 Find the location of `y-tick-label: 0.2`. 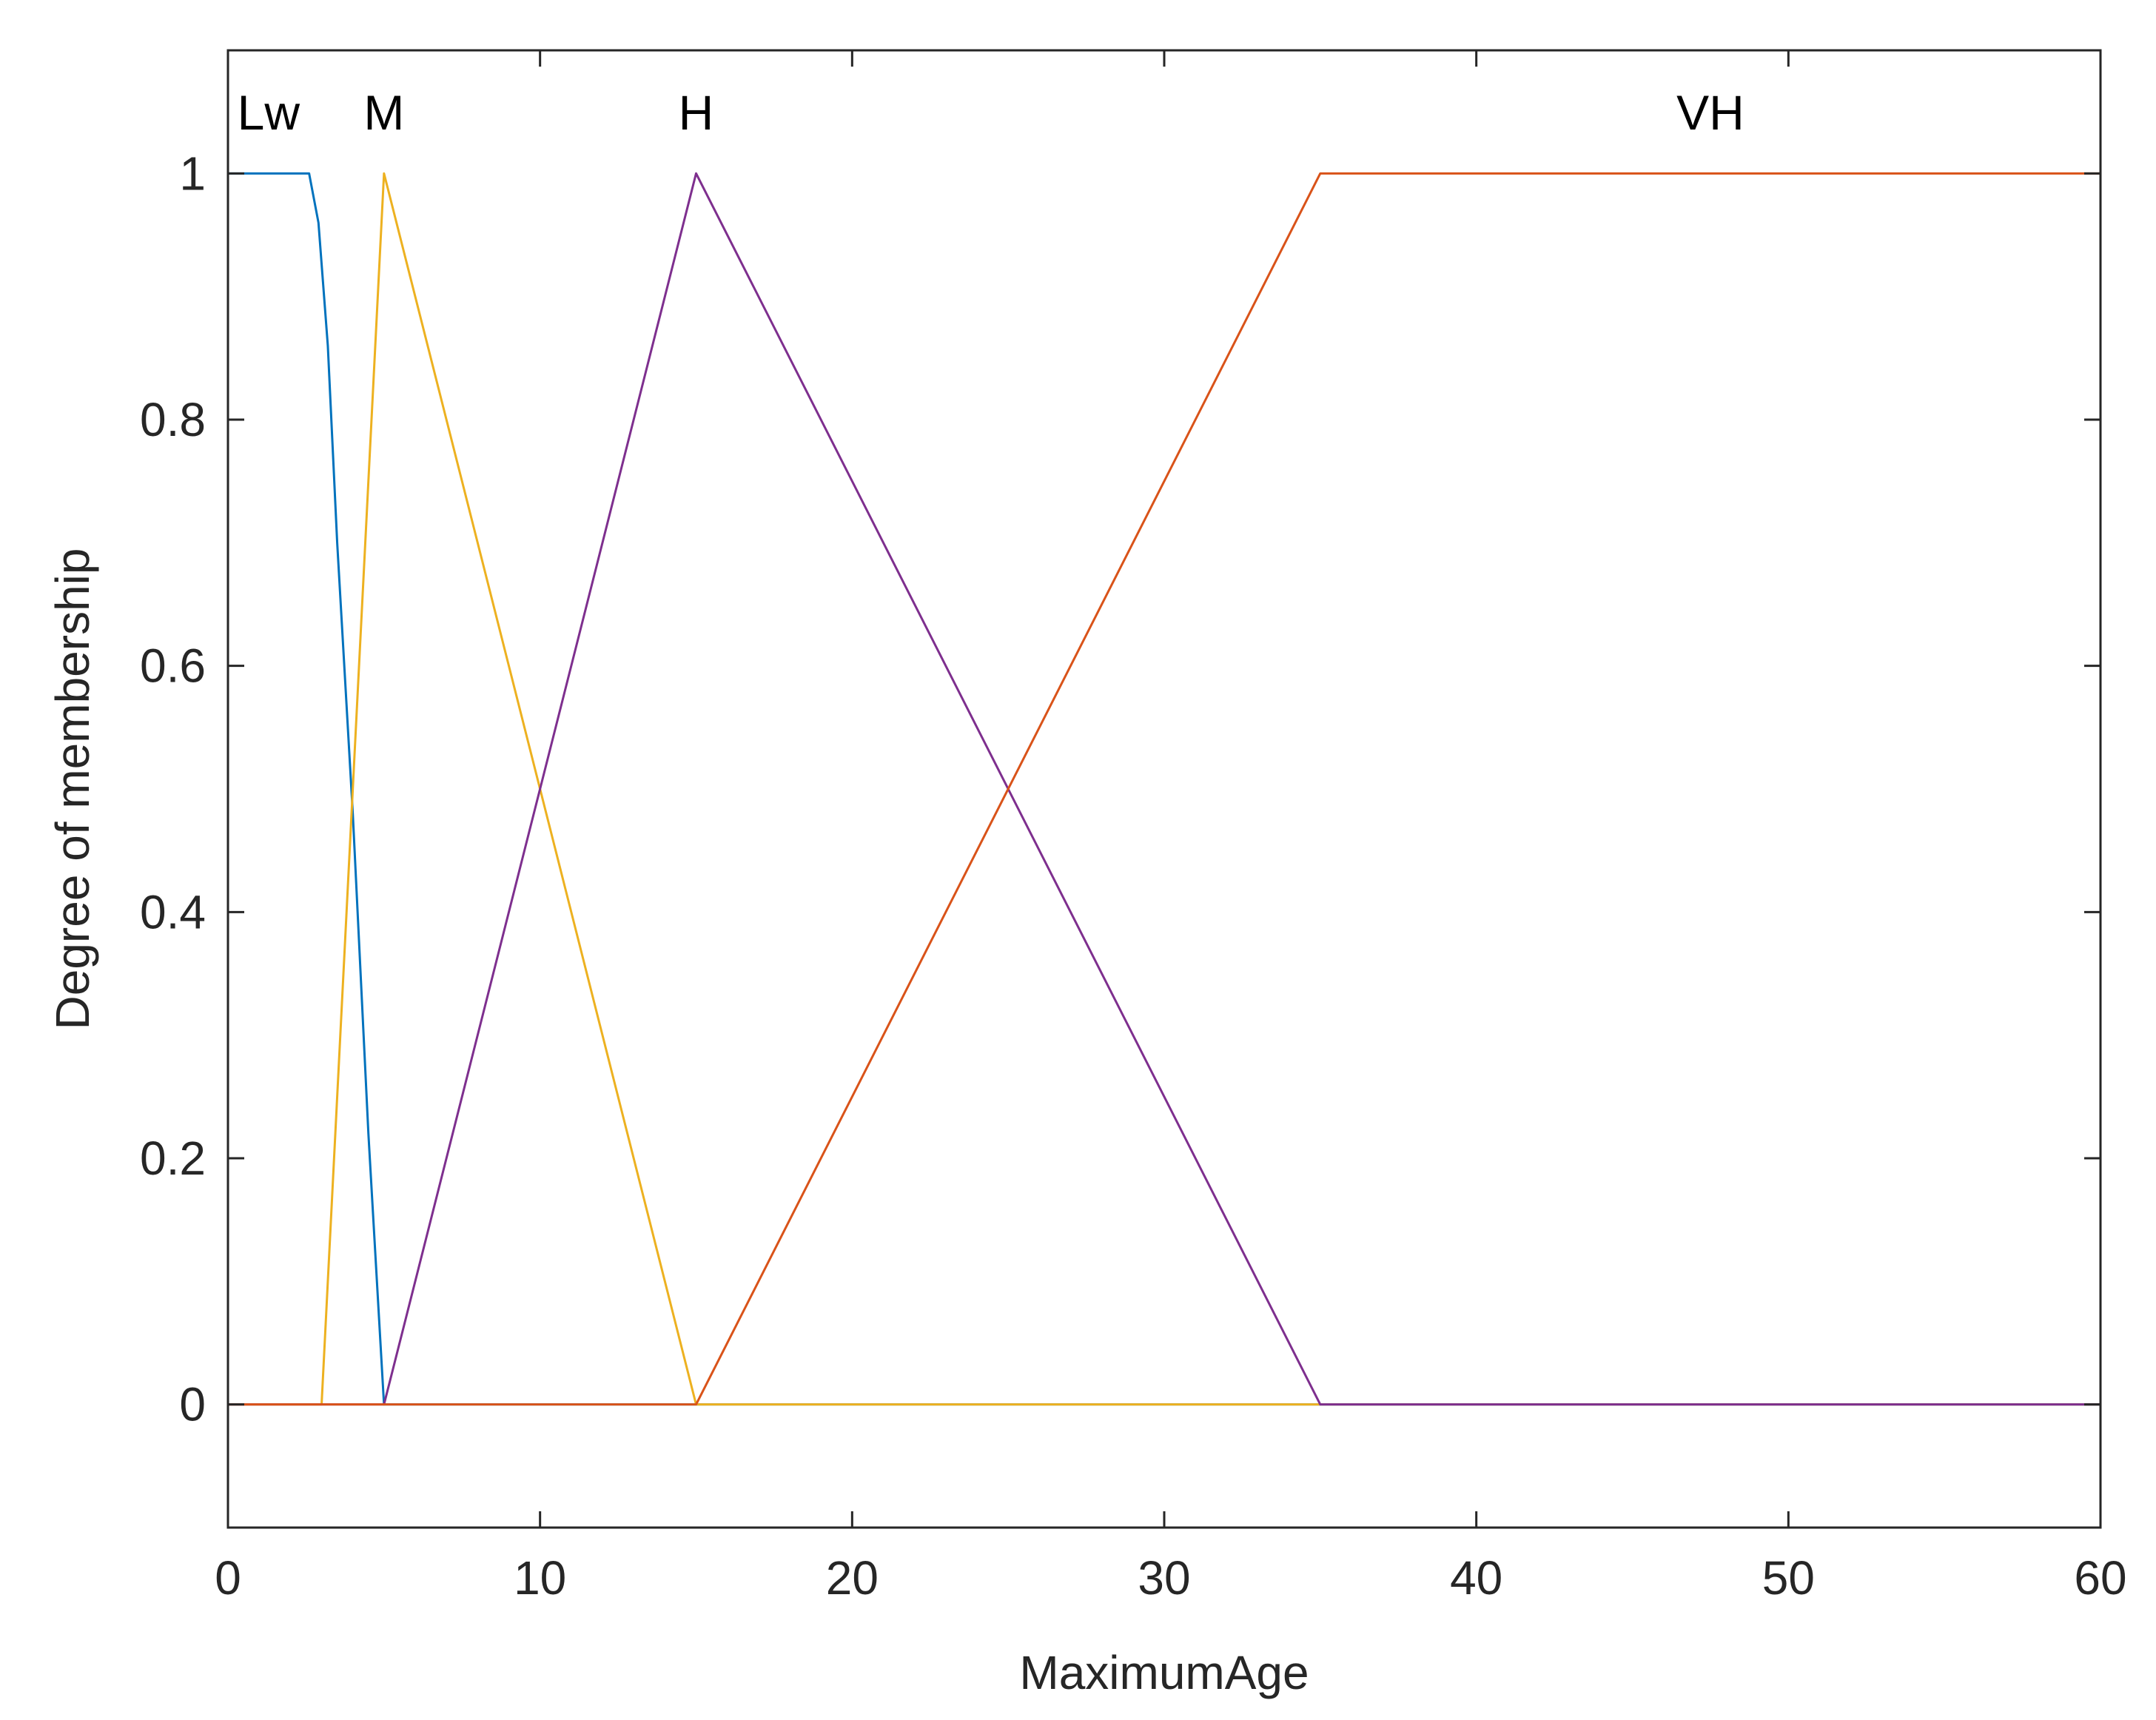

y-tick-label: 0.2 is located at coordinates (173, 1158).